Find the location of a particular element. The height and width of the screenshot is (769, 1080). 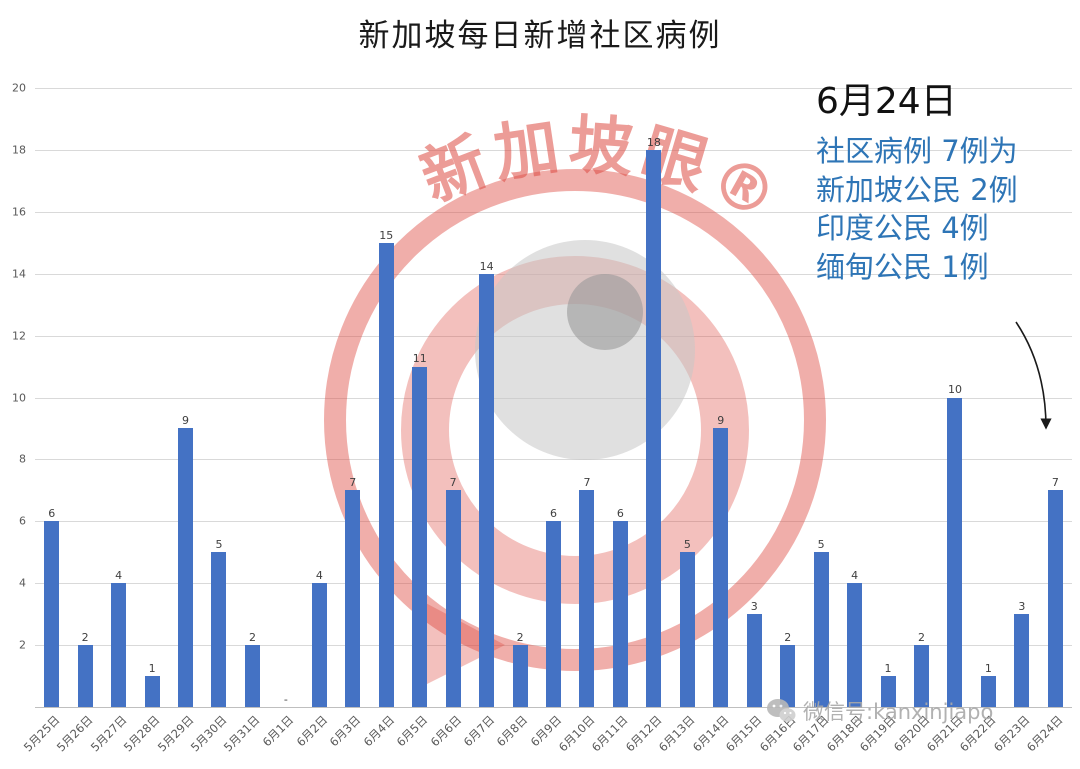

bar-column-6月7日: 14 is located at coordinates (486, 483).